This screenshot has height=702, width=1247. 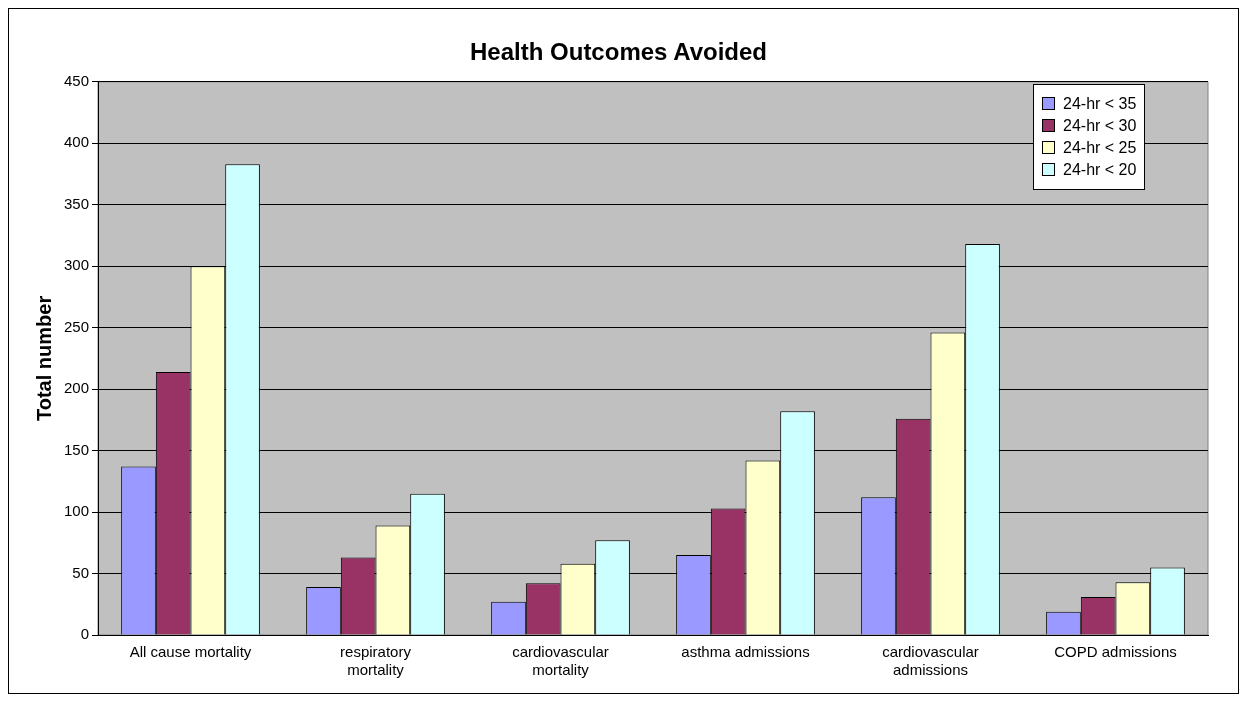 What do you see at coordinates (1100, 125) in the screenshot?
I see `legend-label: 24-hr < 30` at bounding box center [1100, 125].